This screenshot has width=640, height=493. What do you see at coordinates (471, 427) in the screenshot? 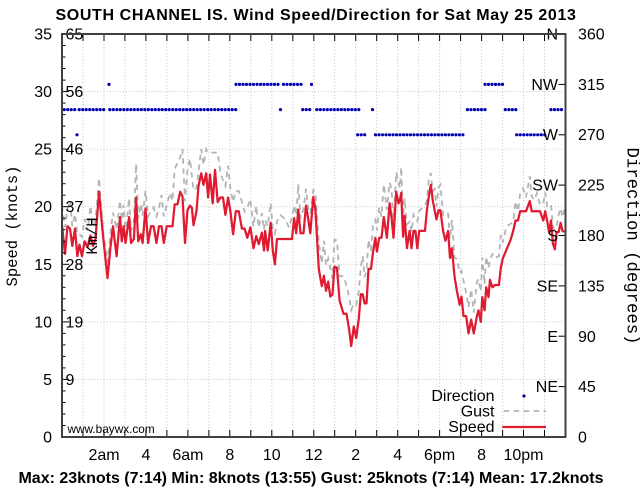
I see `svg-text: Speed` at bounding box center [471, 427].